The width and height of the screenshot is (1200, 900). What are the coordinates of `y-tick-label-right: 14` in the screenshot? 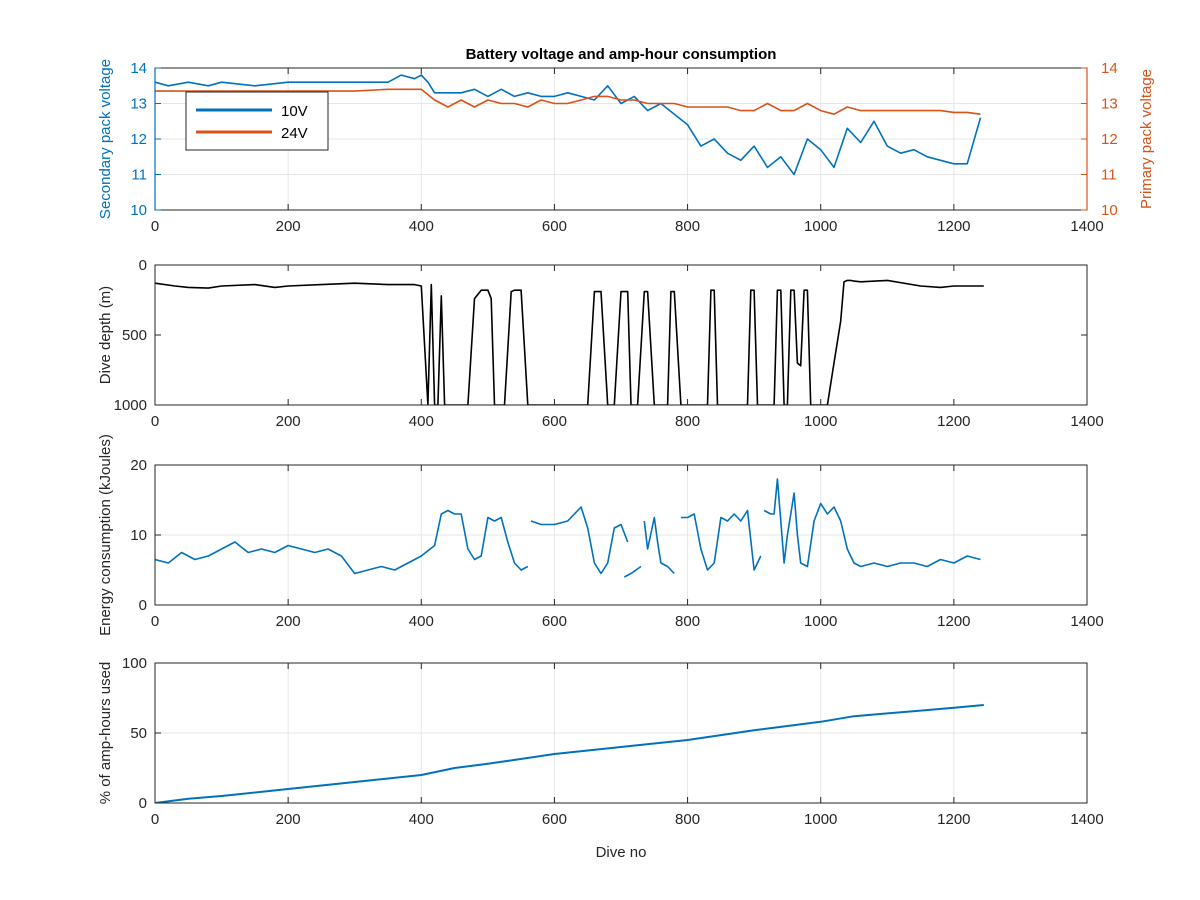 It's located at (1109, 68).